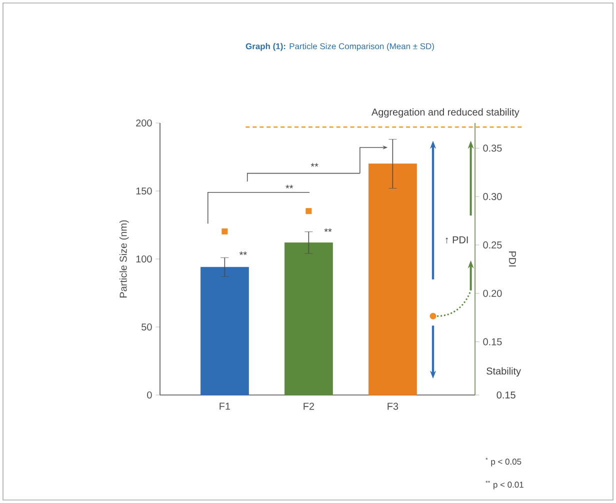 This screenshot has width=616, height=503. Describe the element at coordinates (309, 406) in the screenshot. I see `x-tick-label: F2` at that location.